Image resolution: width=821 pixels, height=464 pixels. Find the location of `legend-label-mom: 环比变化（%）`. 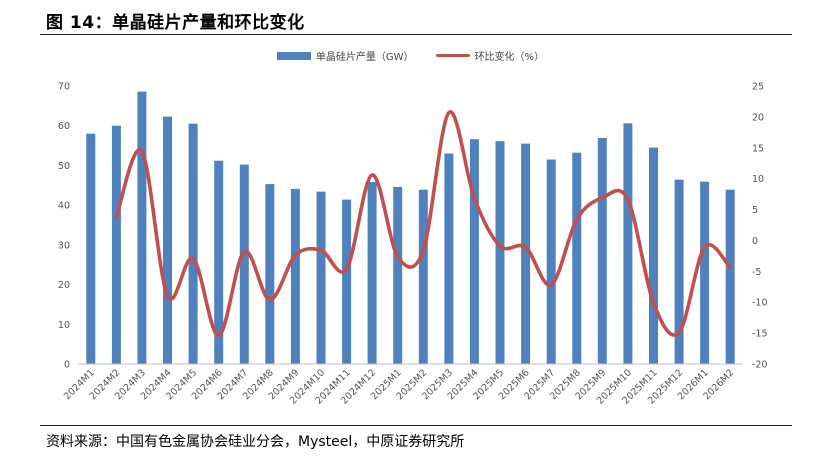

legend-label-mom: 环比变化（%） is located at coordinates (509, 57).